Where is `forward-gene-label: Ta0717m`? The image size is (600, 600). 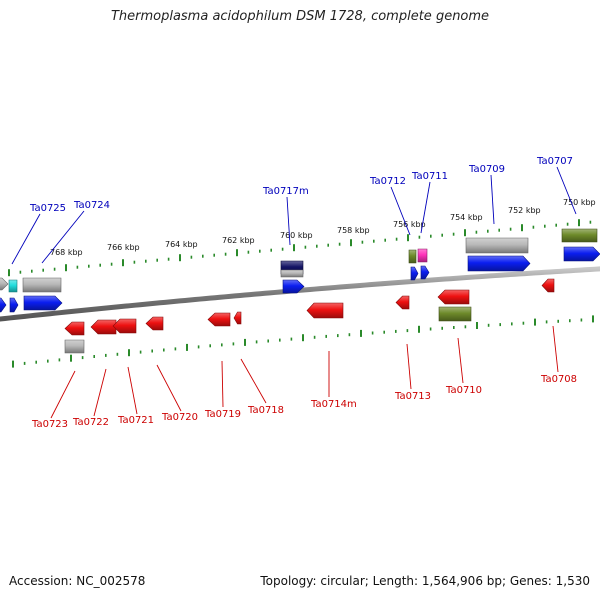 forward-gene-label: Ta0717m is located at coordinates (285, 191).